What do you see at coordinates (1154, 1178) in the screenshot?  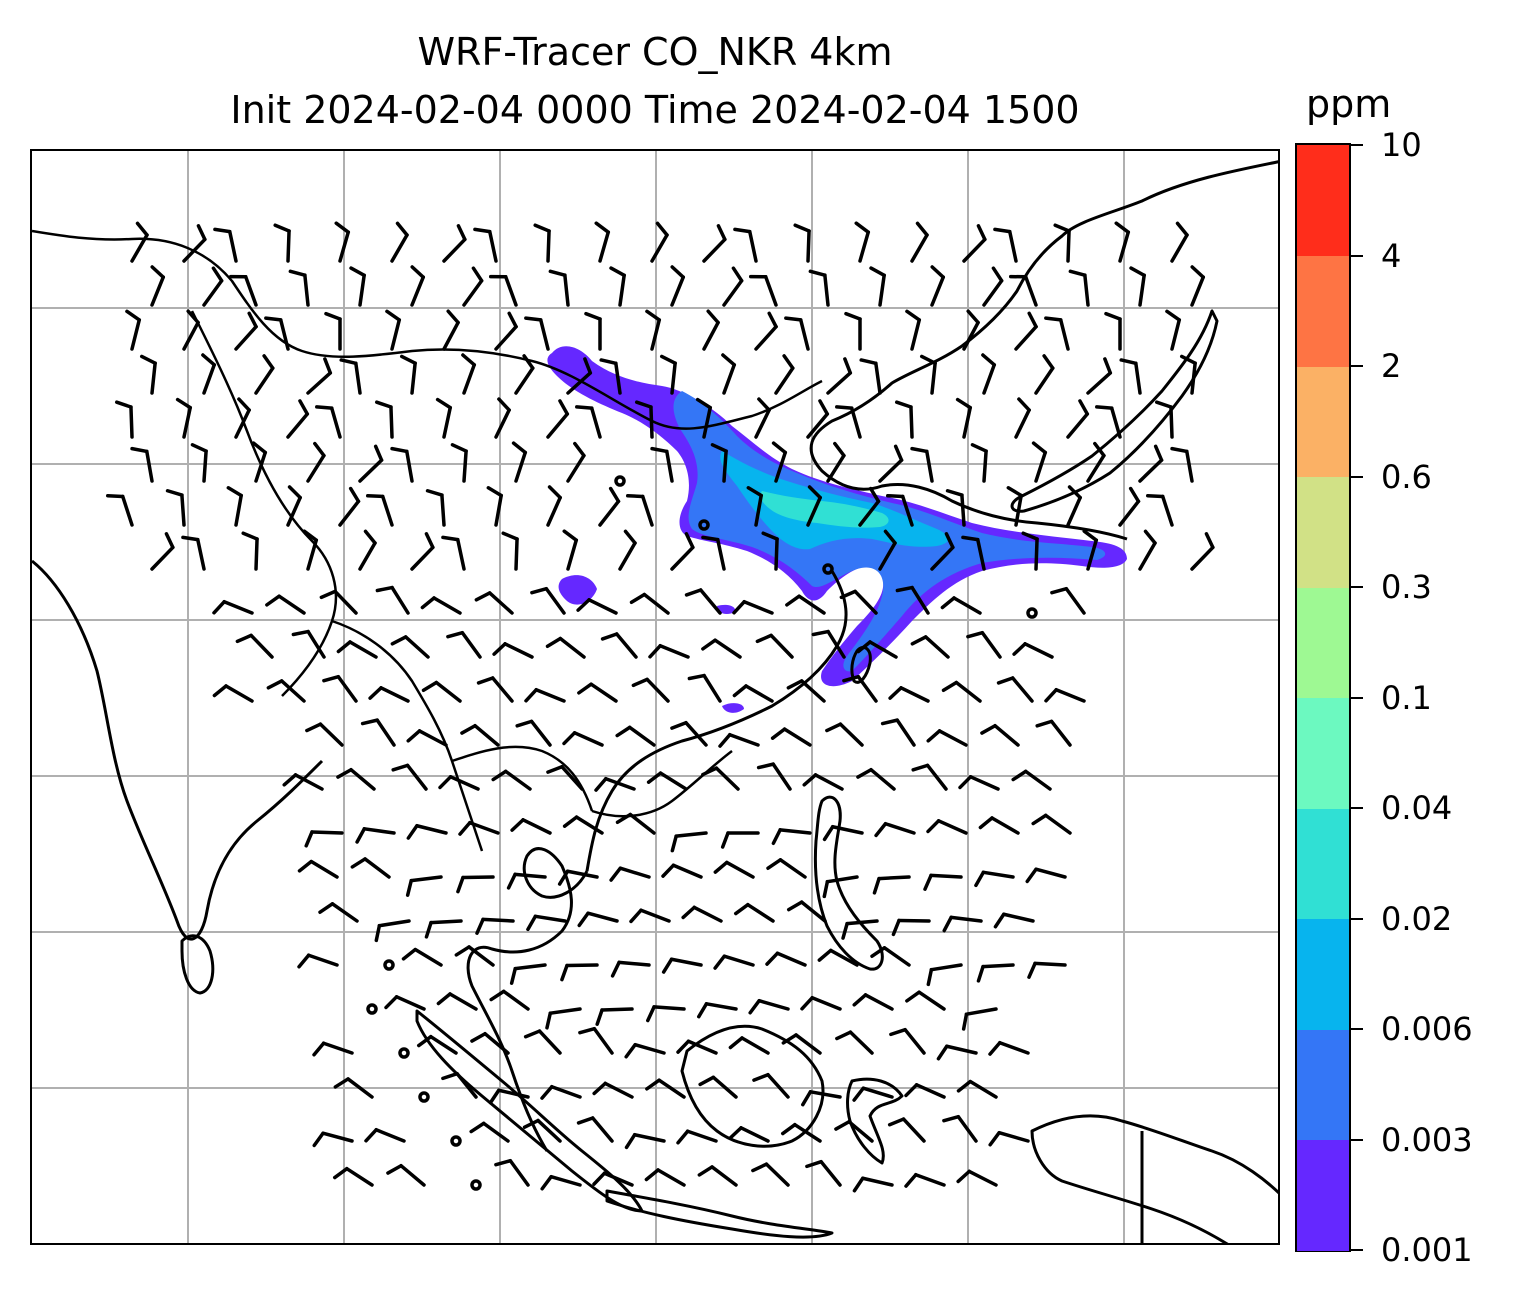 I see `coastline-new-guinea` at bounding box center [1154, 1178].